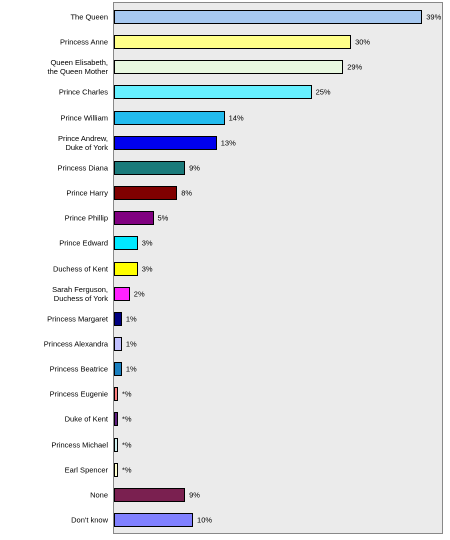  What do you see at coordinates (80, 268) in the screenshot?
I see `category-label: Duchess of Kent` at bounding box center [80, 268].